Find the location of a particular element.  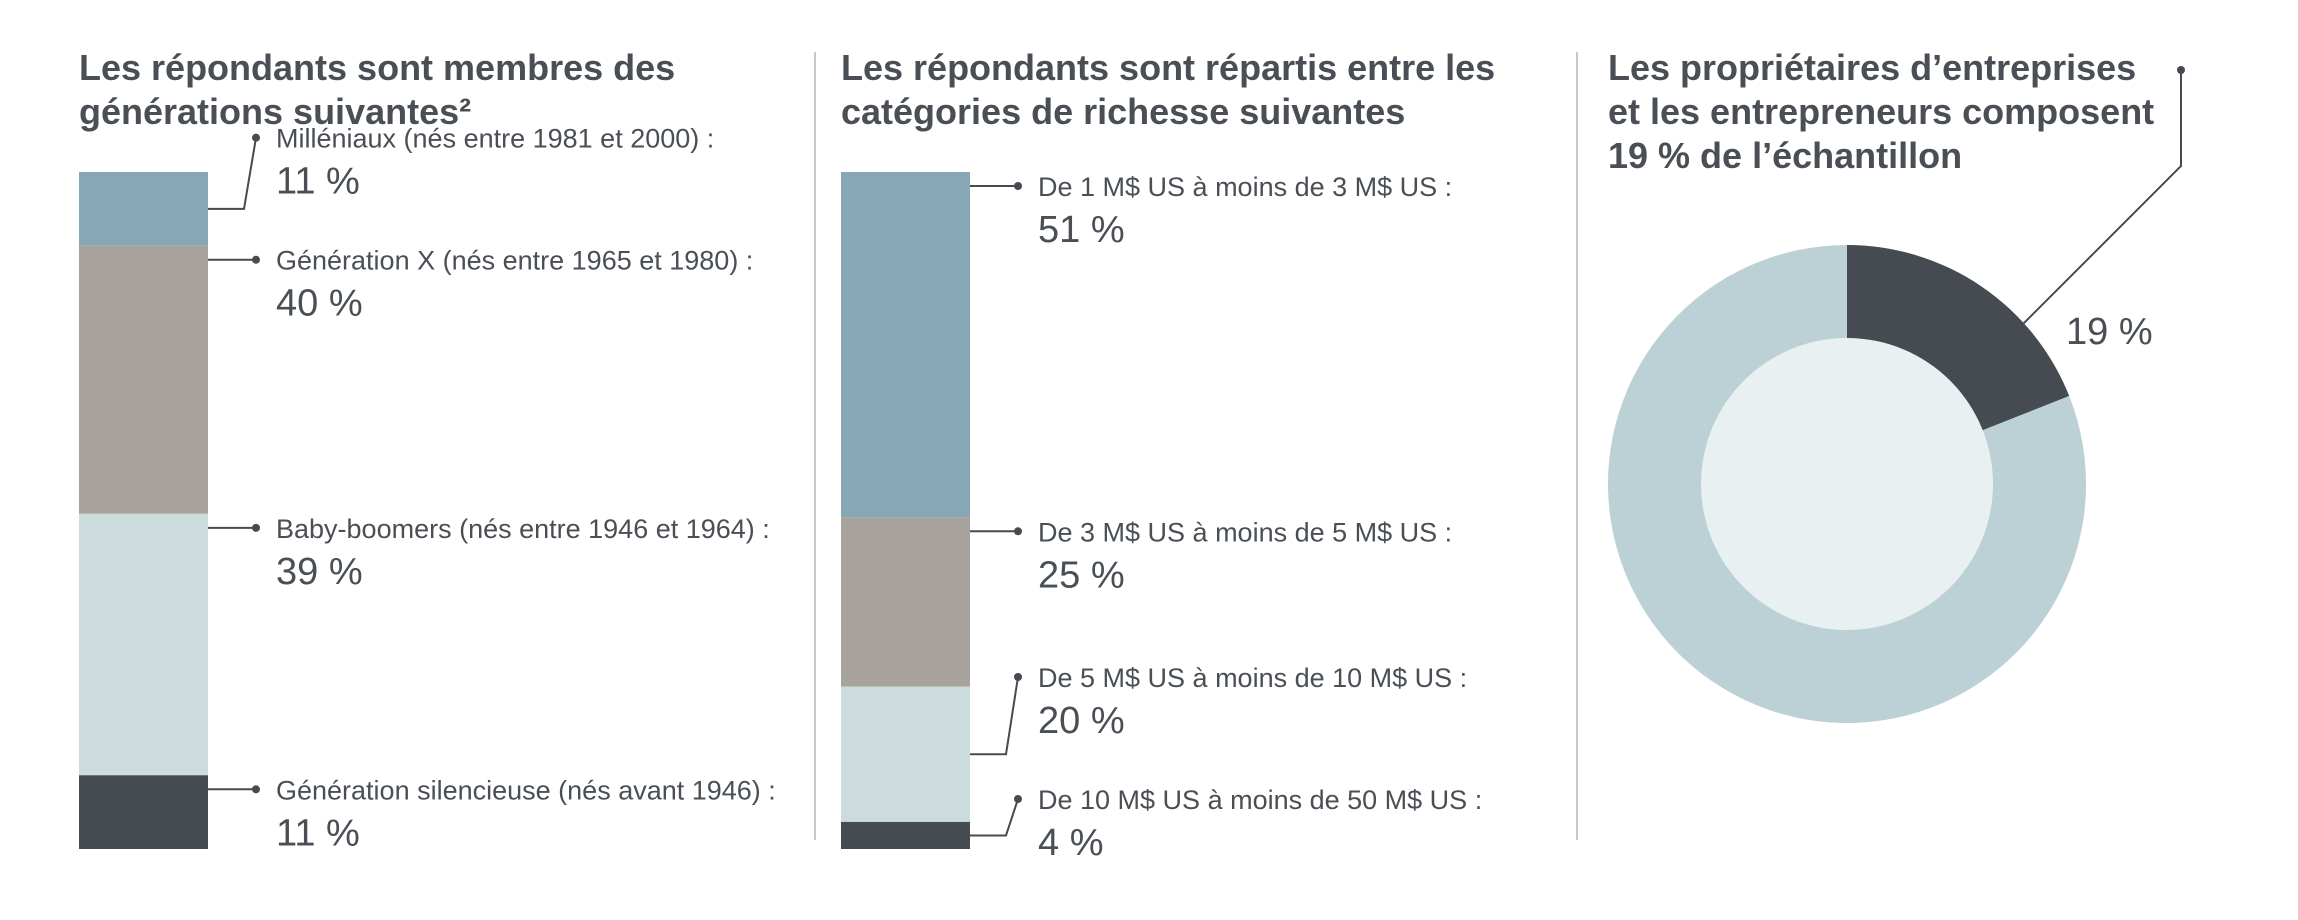

value-label: 25 % is located at coordinates (1081, 575).